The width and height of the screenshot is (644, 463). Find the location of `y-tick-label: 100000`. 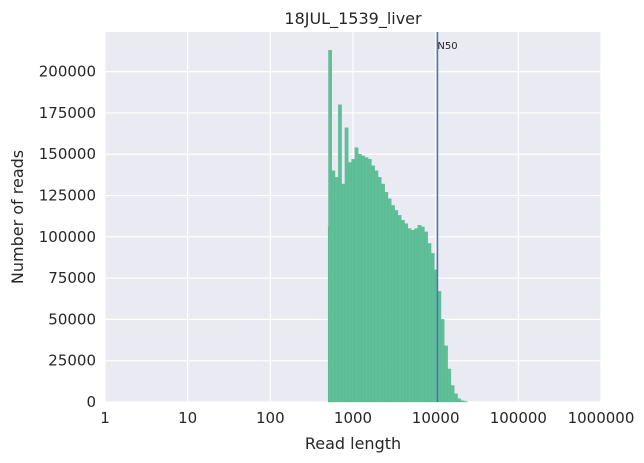

y-tick-label: 100000 is located at coordinates (67, 237).